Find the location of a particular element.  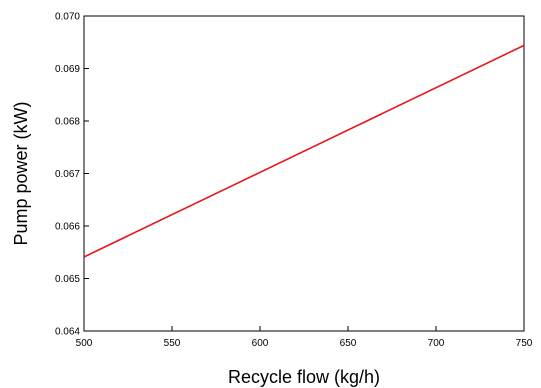

y-tick-label: 0.069 is located at coordinates (67, 69).